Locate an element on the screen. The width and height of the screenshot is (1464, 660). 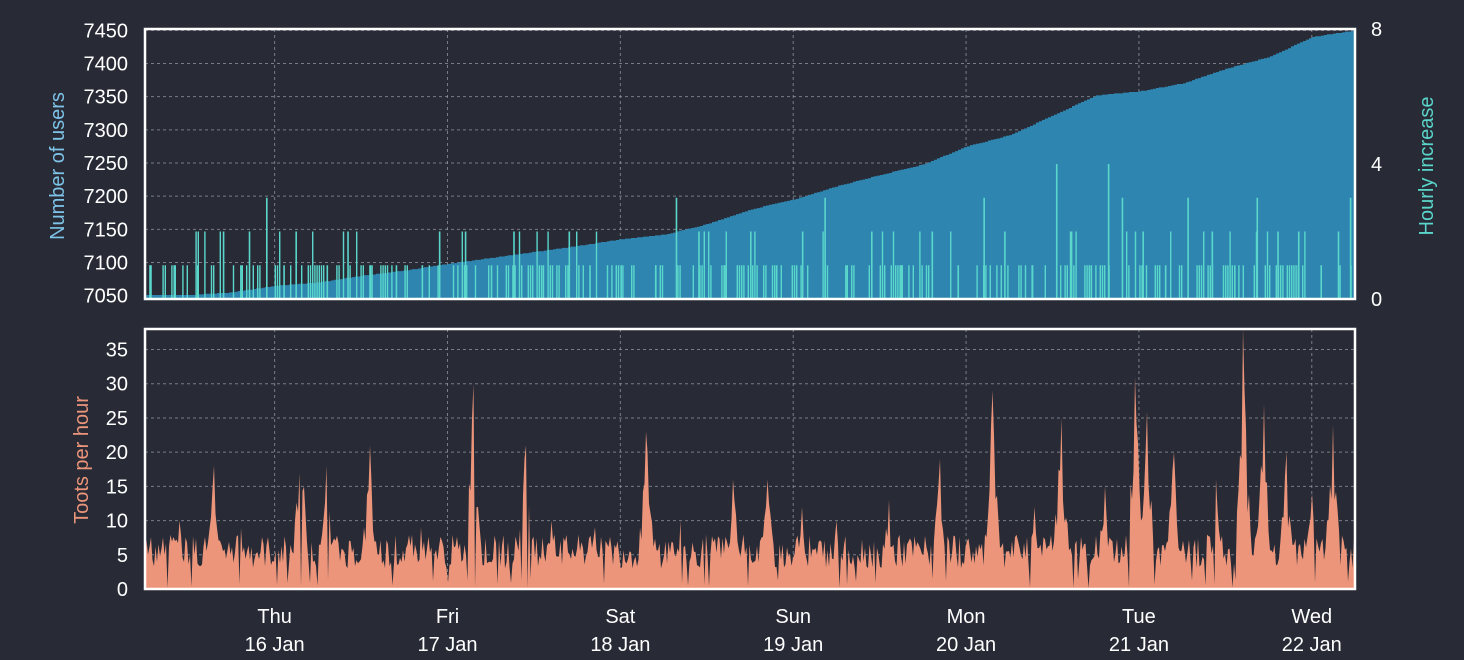
users-tick-label: 7400 is located at coordinates (106, 64).